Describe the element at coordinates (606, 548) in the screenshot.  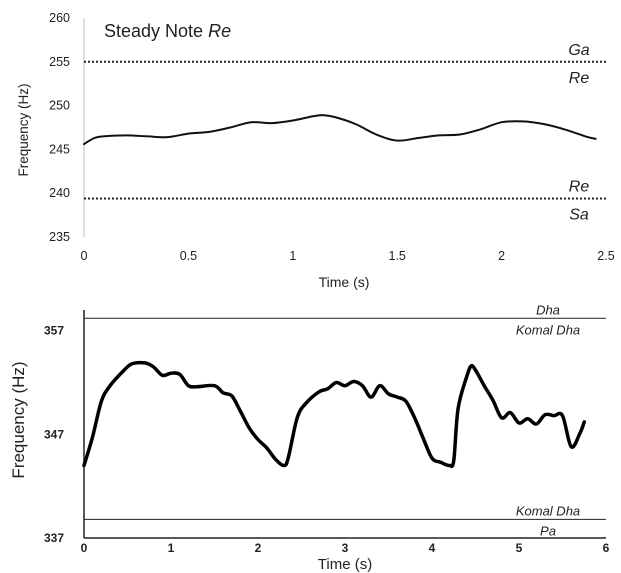
I see `x-tick-label: 6` at that location.